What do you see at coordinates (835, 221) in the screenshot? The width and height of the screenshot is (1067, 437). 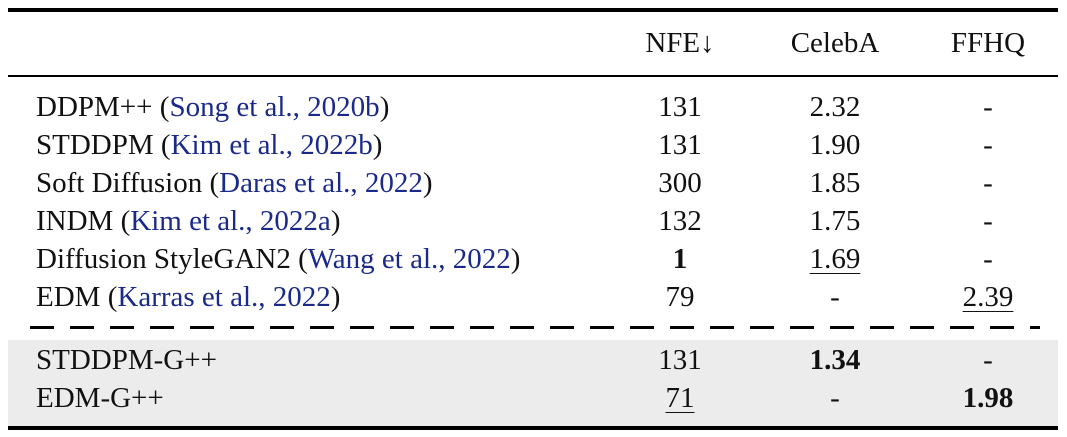 I see `celeba-cell: 1.75` at bounding box center [835, 221].